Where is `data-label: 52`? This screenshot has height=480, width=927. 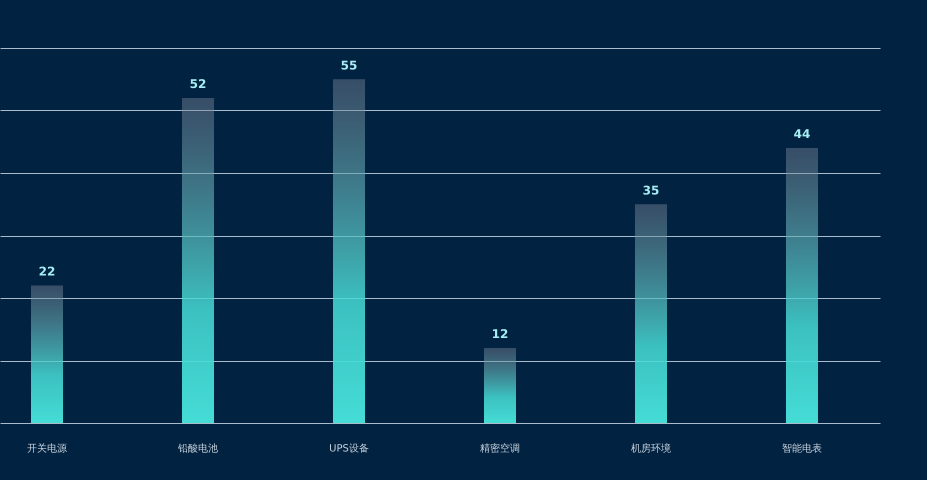 data-label: 52 is located at coordinates (198, 84).